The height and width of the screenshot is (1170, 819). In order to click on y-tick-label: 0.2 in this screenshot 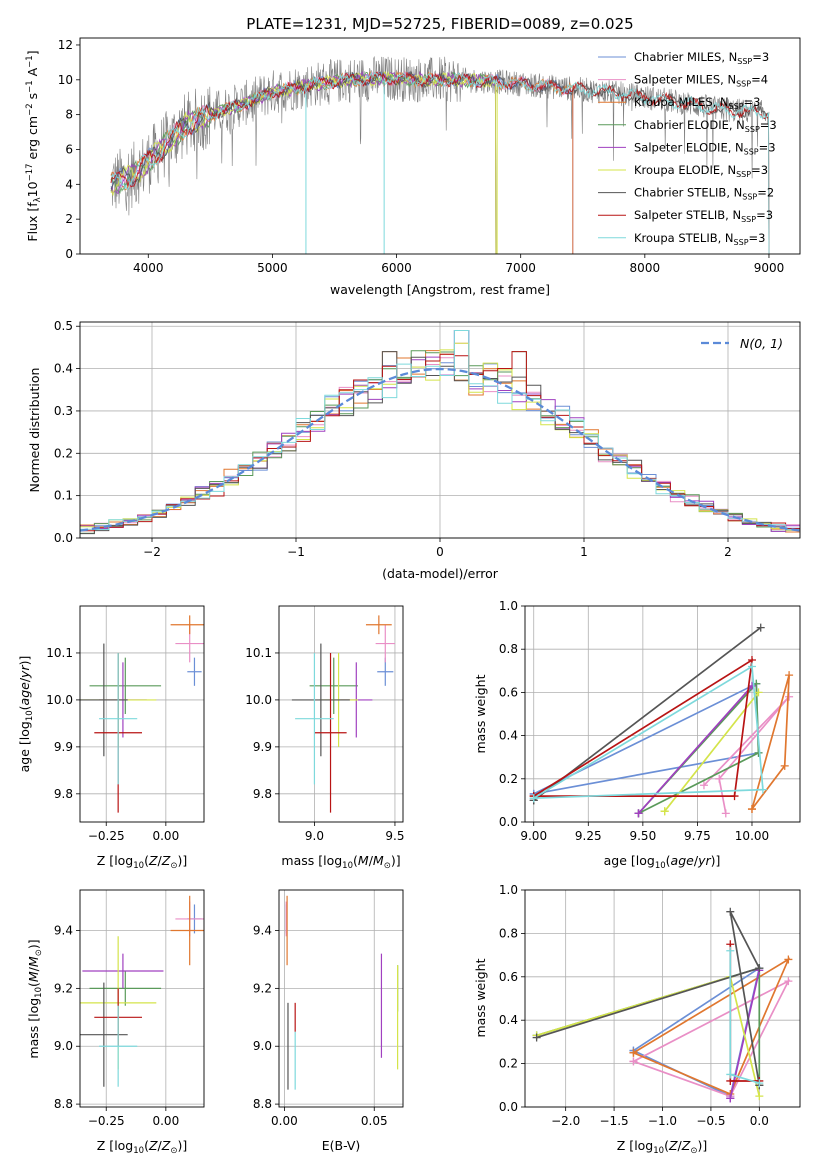, I will do `click(63, 453)`.